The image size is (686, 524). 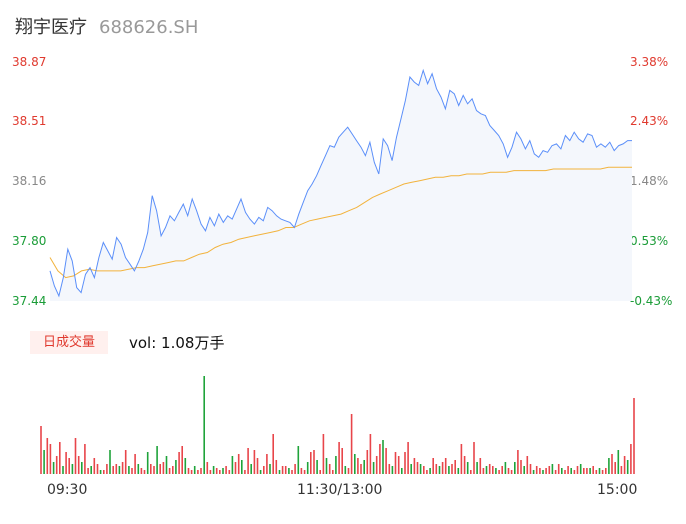 What do you see at coordinates (106, 26) in the screenshot?
I see `stock-title: 翔宇医疗 688626.SH` at bounding box center [106, 26].